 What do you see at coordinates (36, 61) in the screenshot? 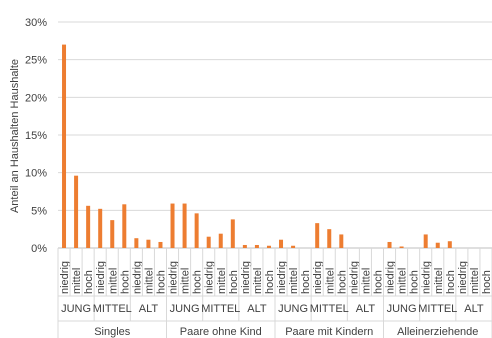
I see `y-tick-label: 25%` at bounding box center [36, 61].